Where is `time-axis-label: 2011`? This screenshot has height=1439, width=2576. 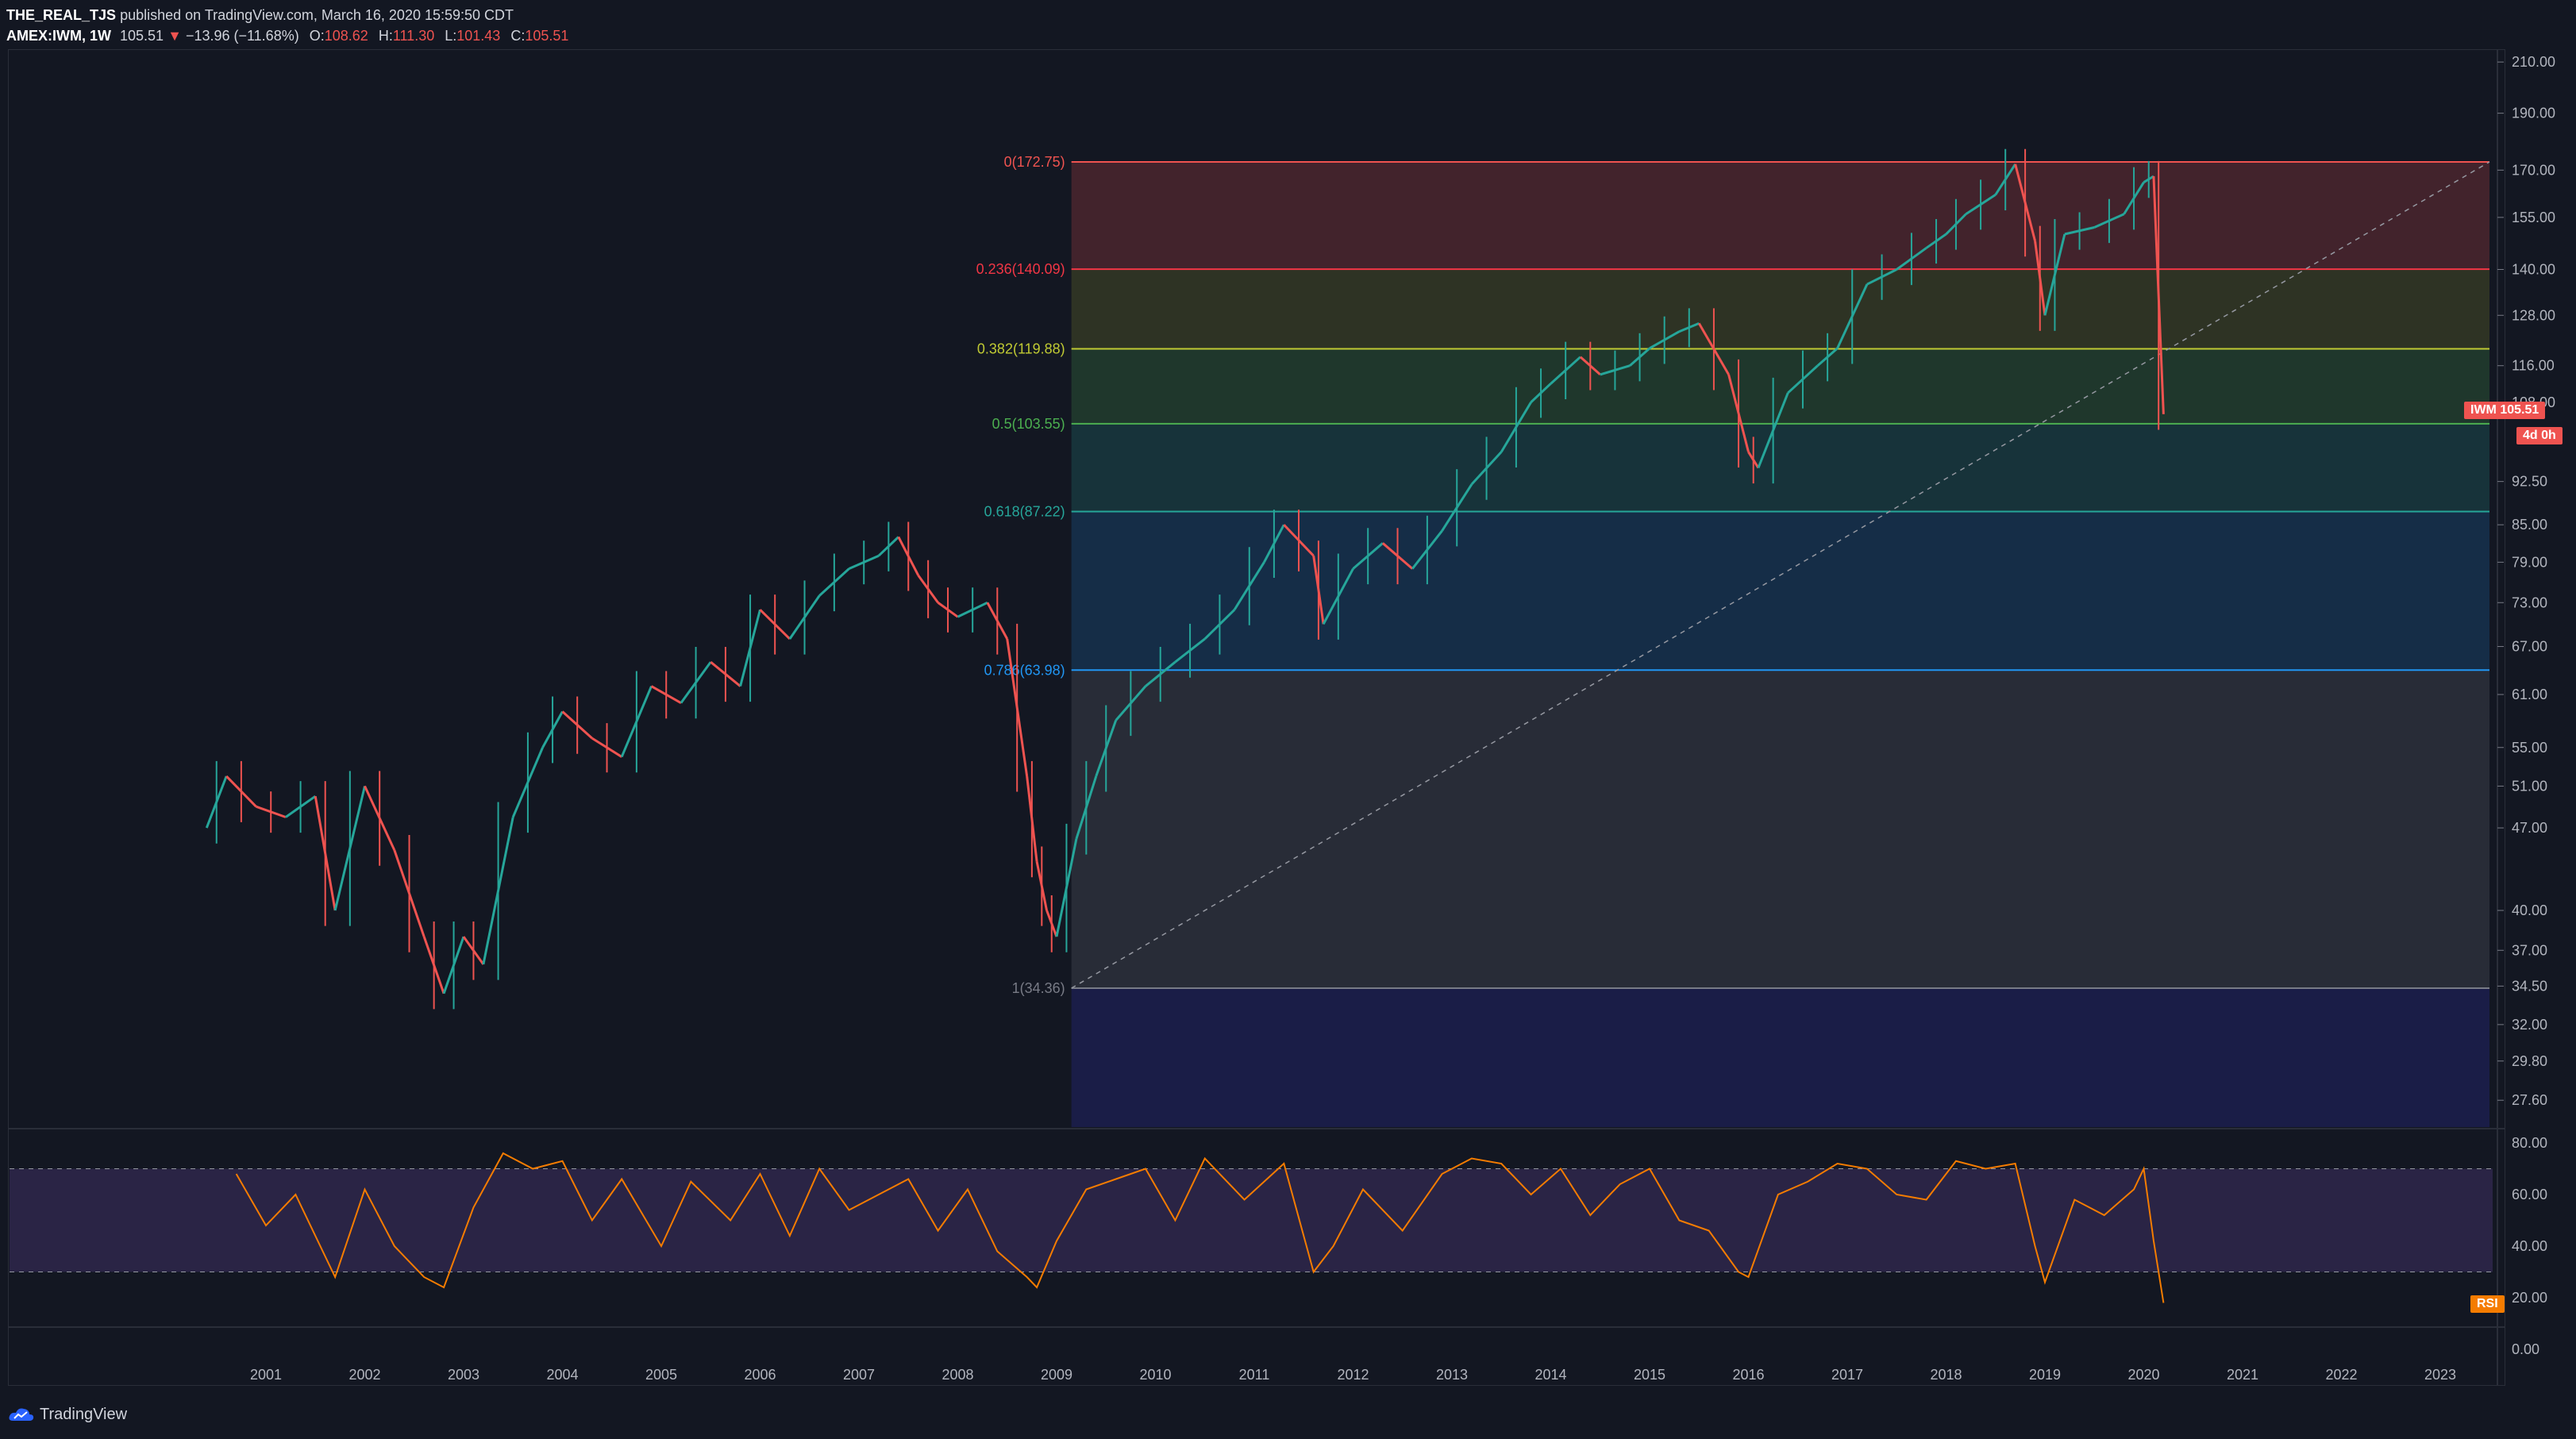
time-axis-label: 2011 is located at coordinates (1254, 1375).